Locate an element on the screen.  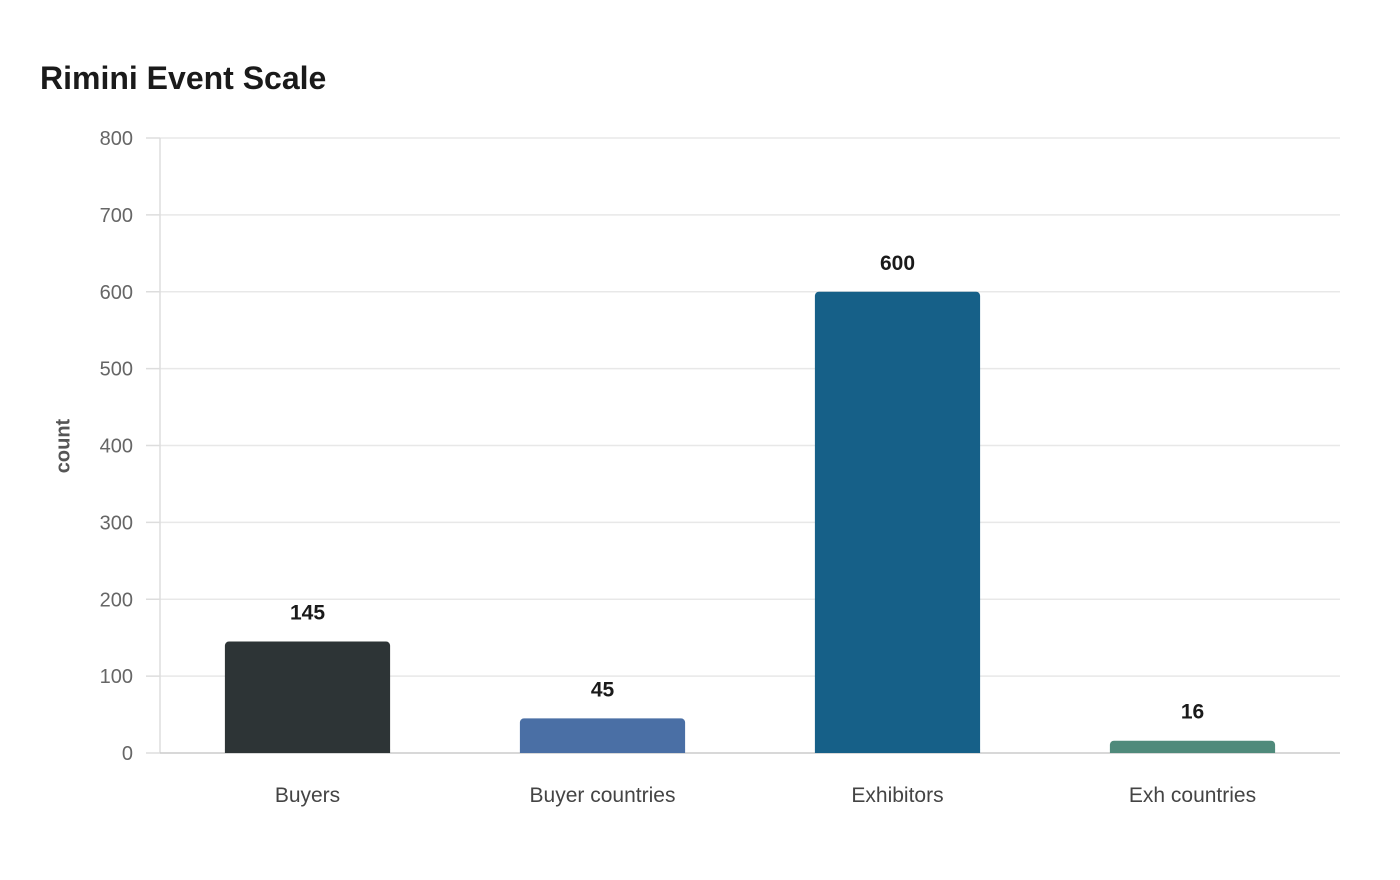
y-tick-label: 100 is located at coordinates (116, 677).